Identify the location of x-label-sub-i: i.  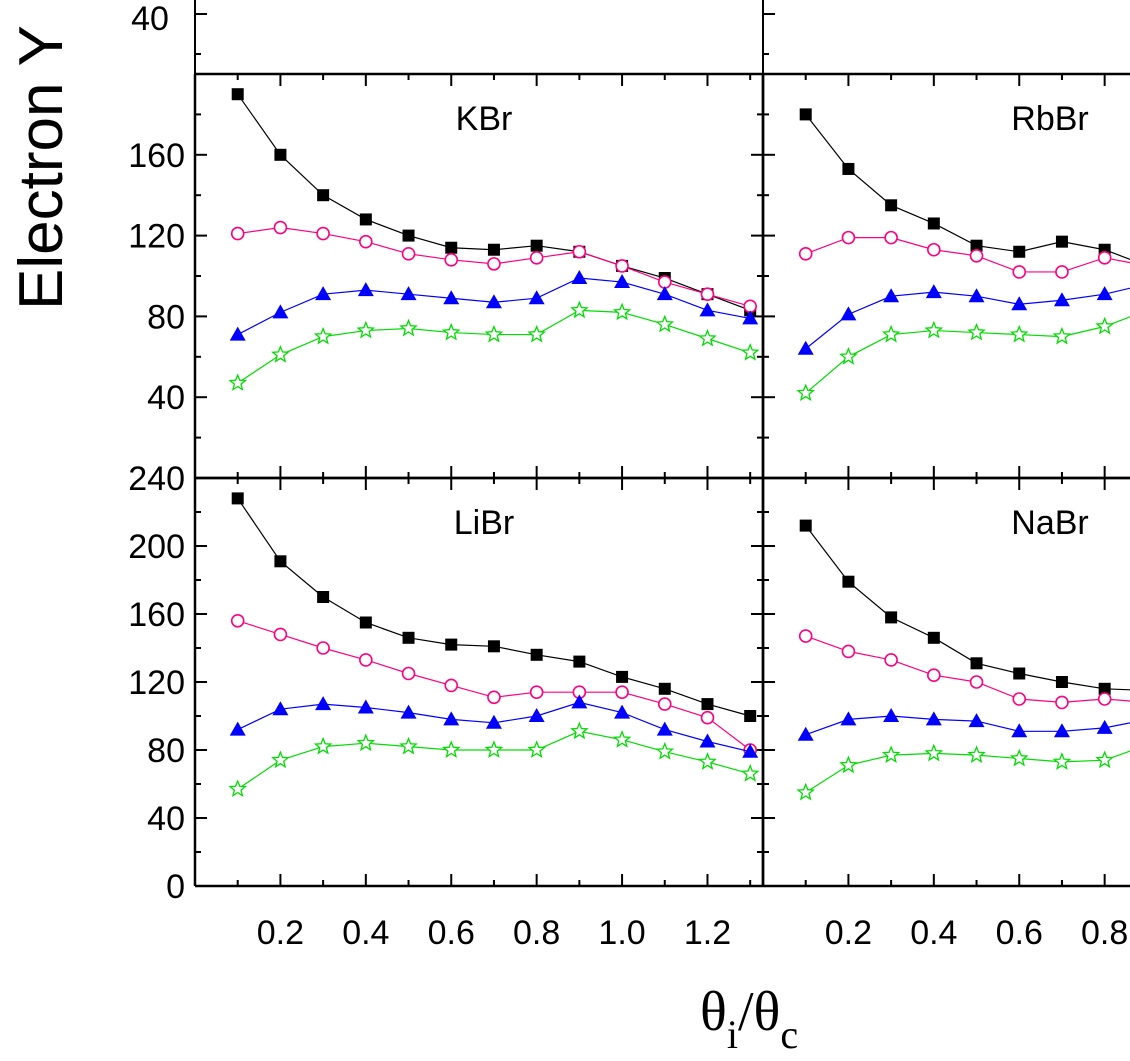
(732, 1034).